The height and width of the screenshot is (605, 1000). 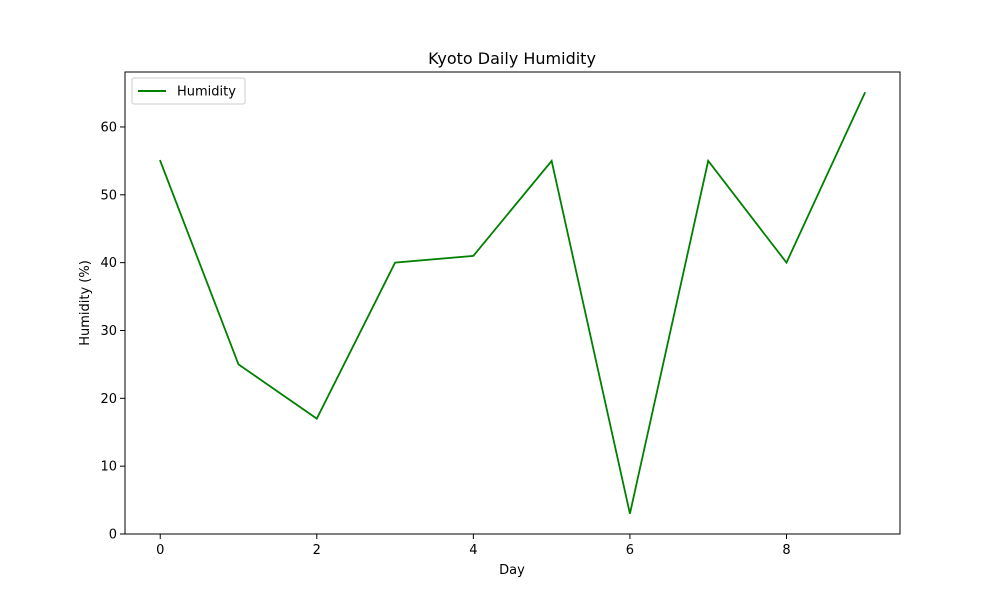 What do you see at coordinates (85, 303) in the screenshot?
I see `y-axis-label: Humidity (%)` at bounding box center [85, 303].